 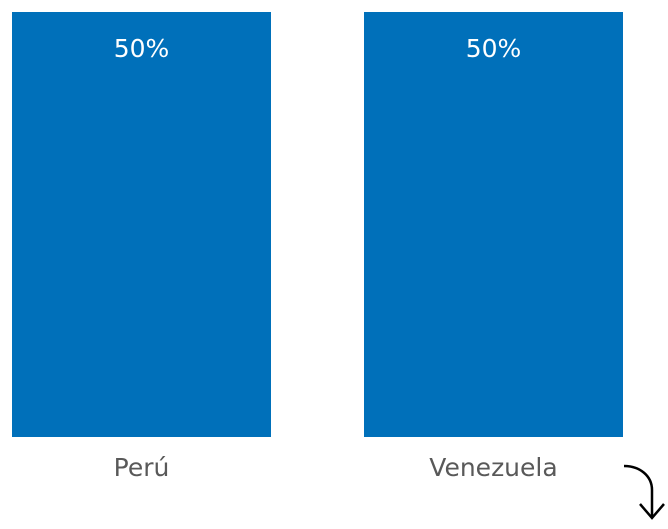 What do you see at coordinates (493, 467) in the screenshot?
I see `category-label: Venezuela` at bounding box center [493, 467].